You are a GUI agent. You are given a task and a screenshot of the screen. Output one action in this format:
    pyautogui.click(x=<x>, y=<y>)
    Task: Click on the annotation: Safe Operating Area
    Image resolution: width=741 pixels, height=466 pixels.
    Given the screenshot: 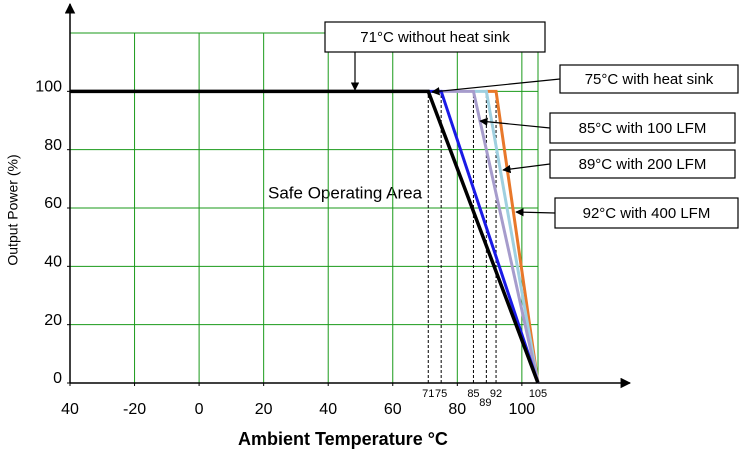 What is the action you would take?
    pyautogui.click(x=345, y=192)
    